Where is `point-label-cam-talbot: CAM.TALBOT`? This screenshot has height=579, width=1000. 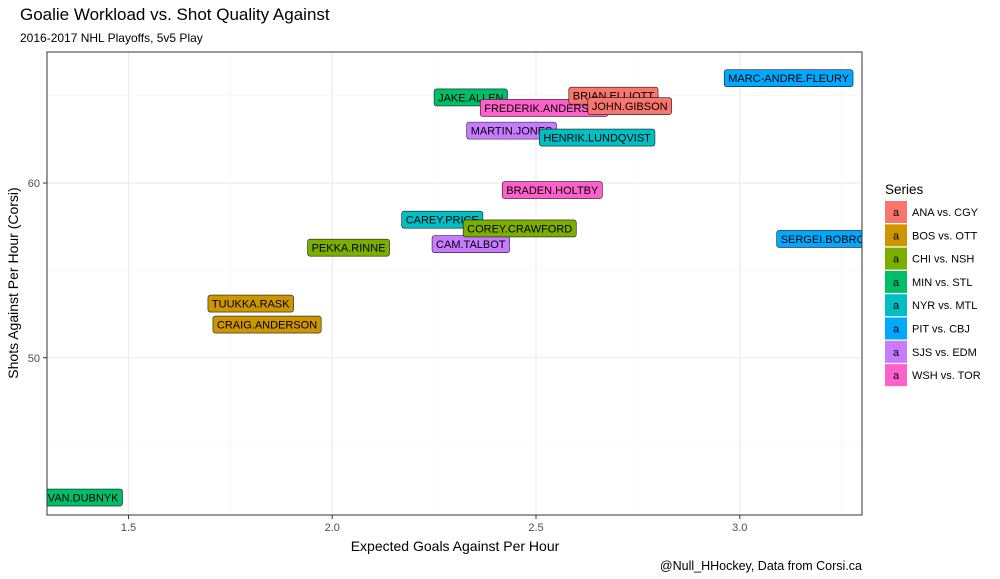
point-label-cam-talbot: CAM.TALBOT is located at coordinates (470, 244).